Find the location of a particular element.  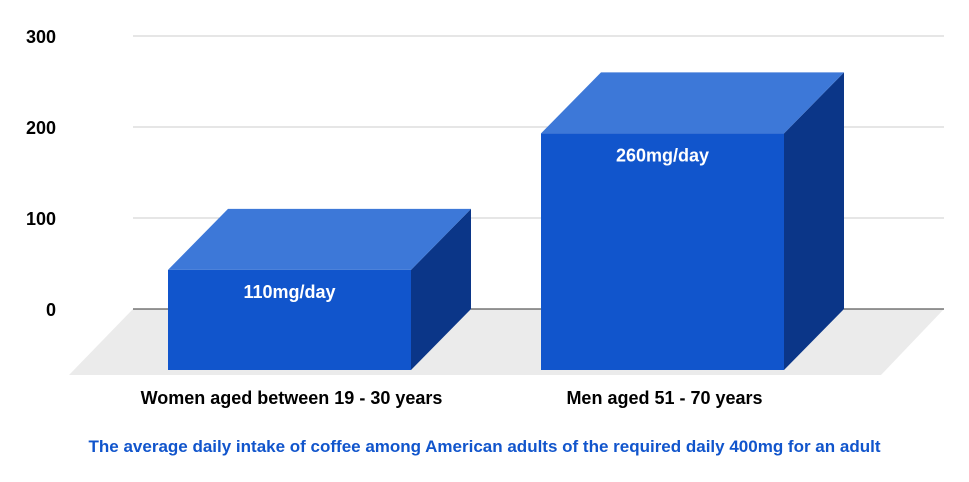

category-label: Women aged between 19 - 30 years is located at coordinates (292, 398).